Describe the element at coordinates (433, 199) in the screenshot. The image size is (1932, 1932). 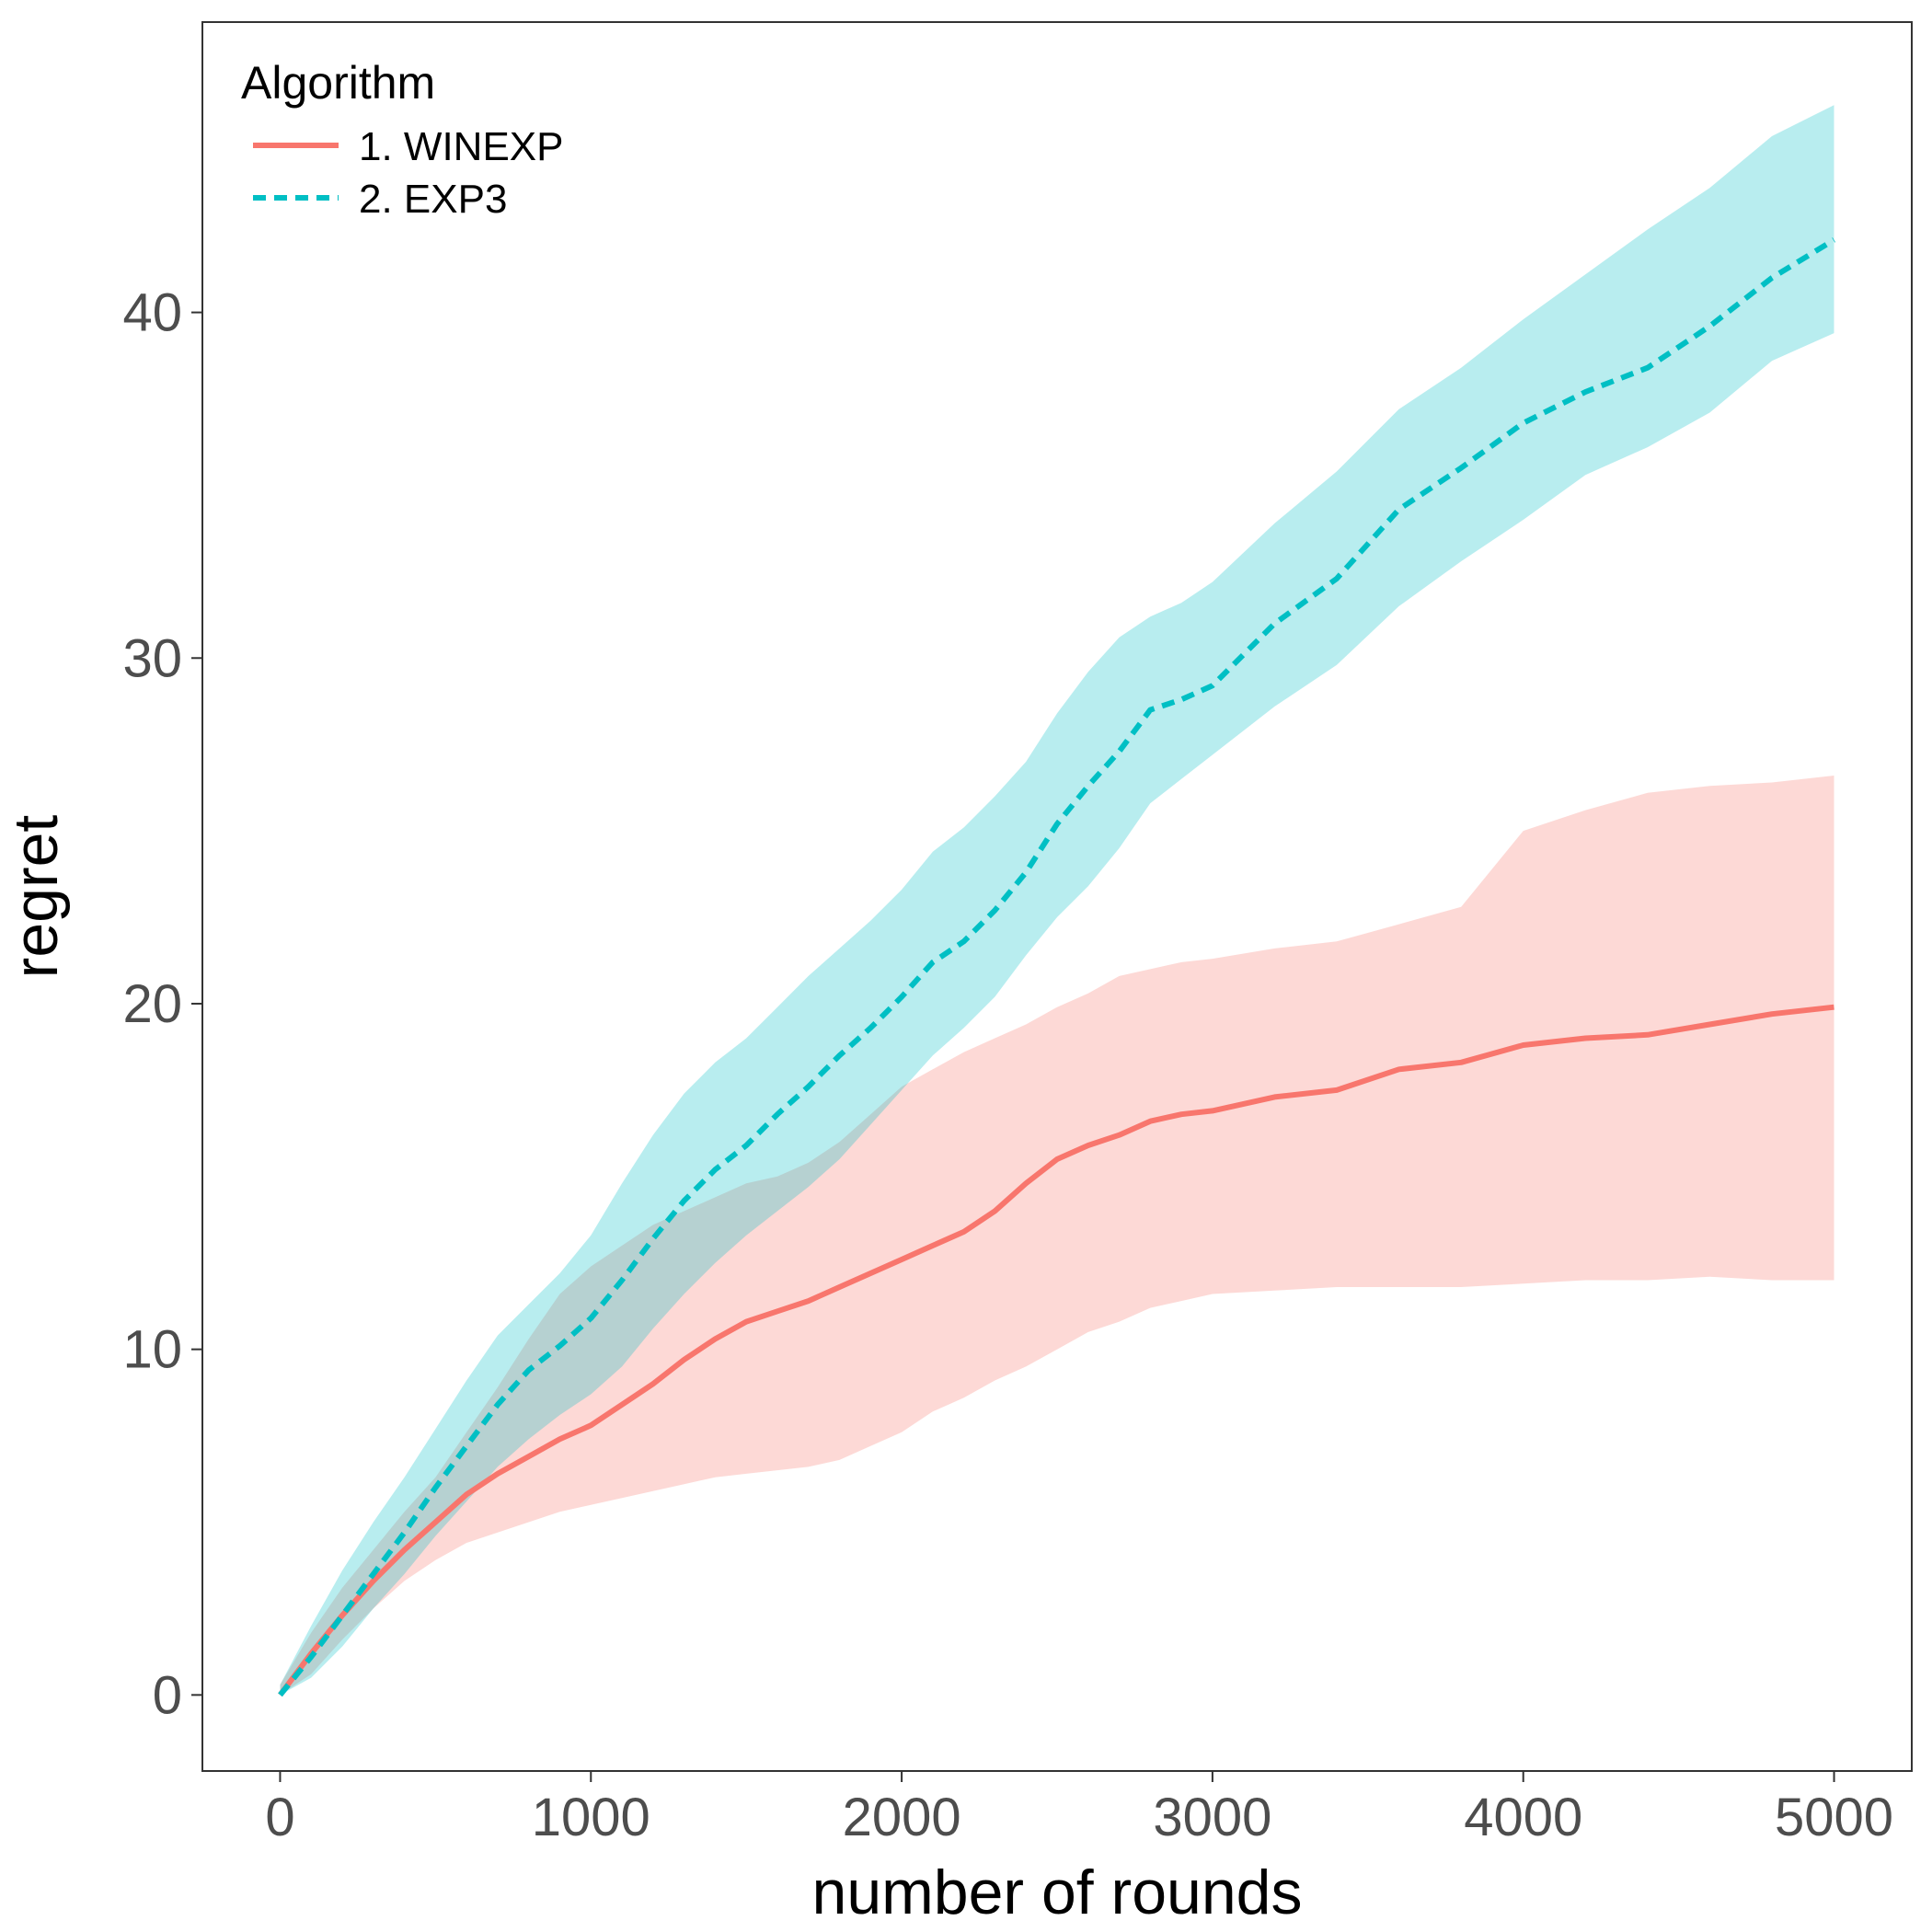
I see `legend-label-2-exp3: 2. EXP3` at that location.